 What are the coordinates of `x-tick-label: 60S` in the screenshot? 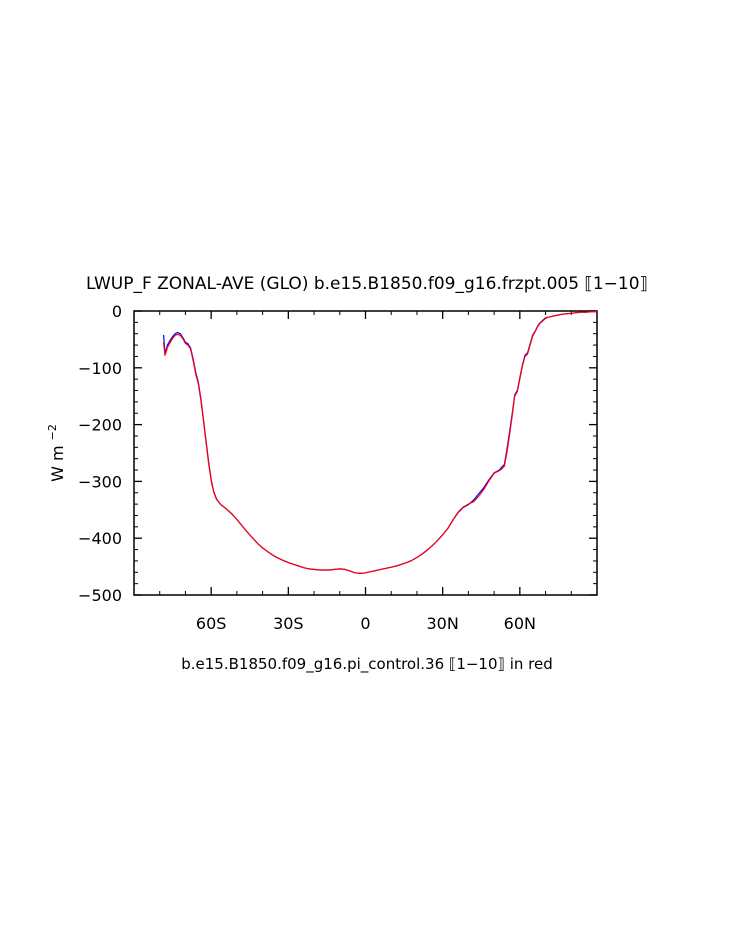 It's located at (211, 623).